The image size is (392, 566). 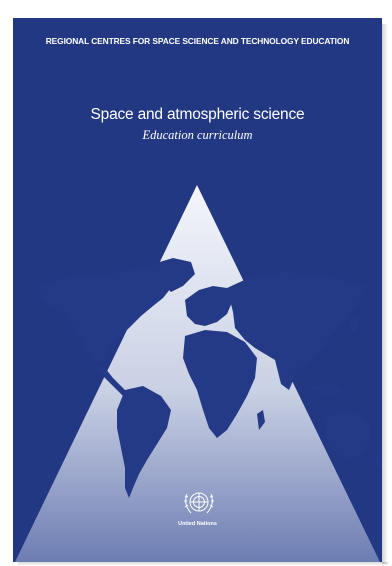 What do you see at coordinates (261, 420) in the screenshot?
I see `madagascar-shape` at bounding box center [261, 420].